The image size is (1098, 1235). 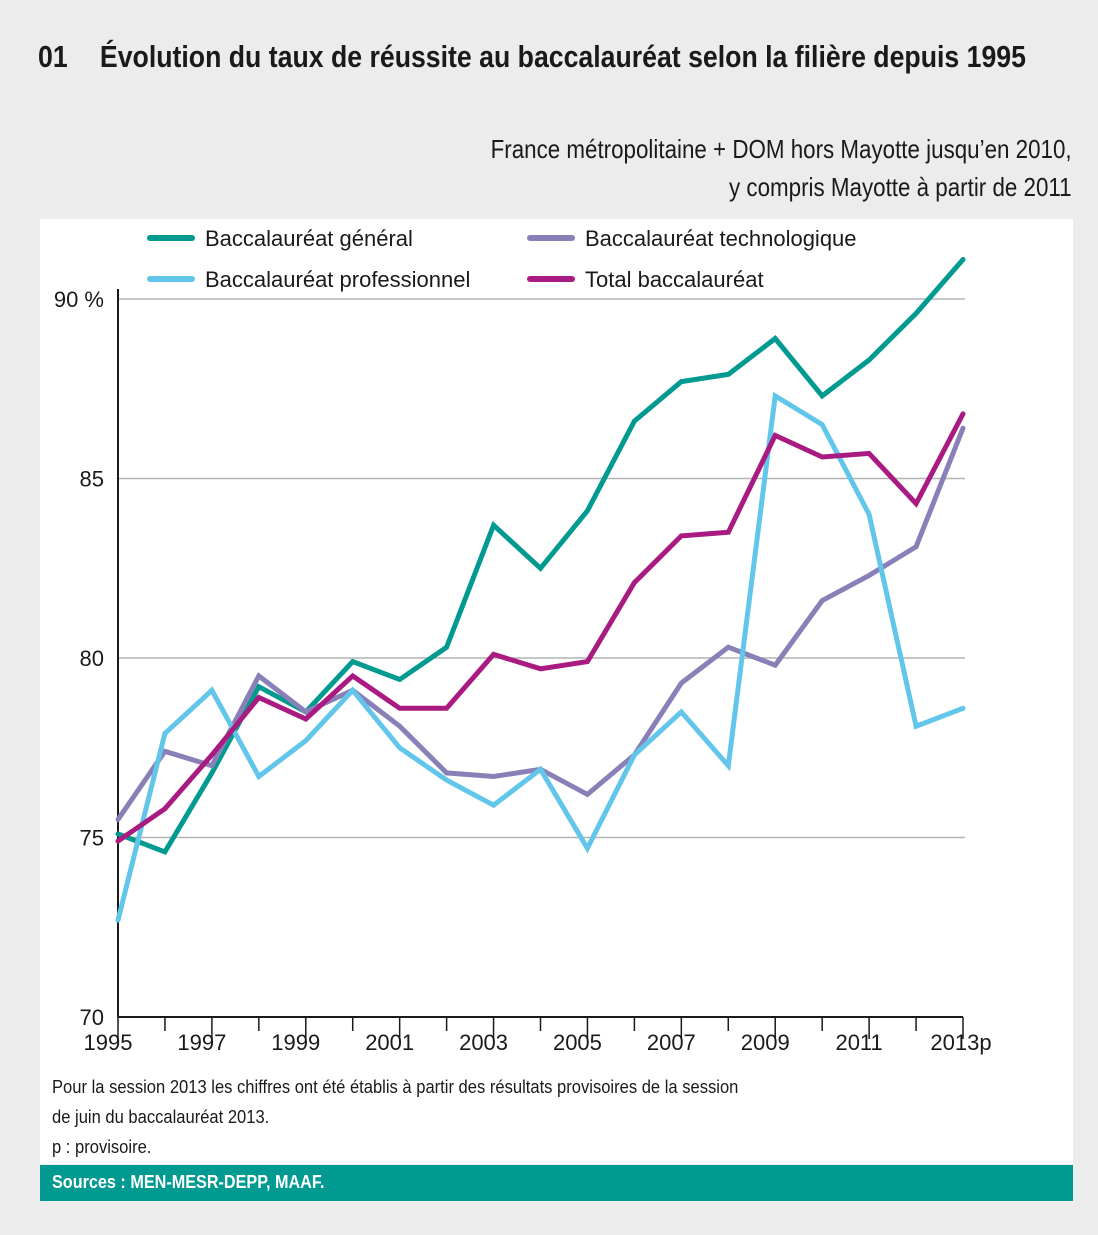 I want to click on legend-label: Baccalauréat professionnel, so click(x=337, y=279).